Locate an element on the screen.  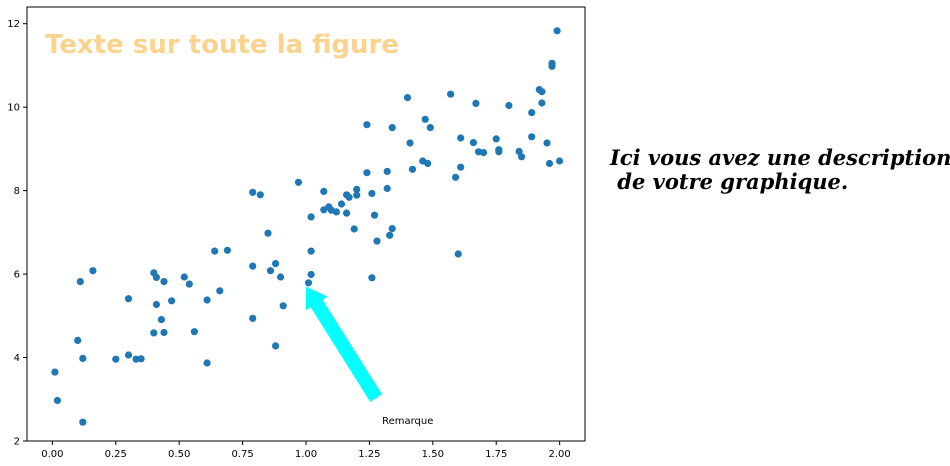
y-tick-label: 10 is located at coordinates (13, 108).